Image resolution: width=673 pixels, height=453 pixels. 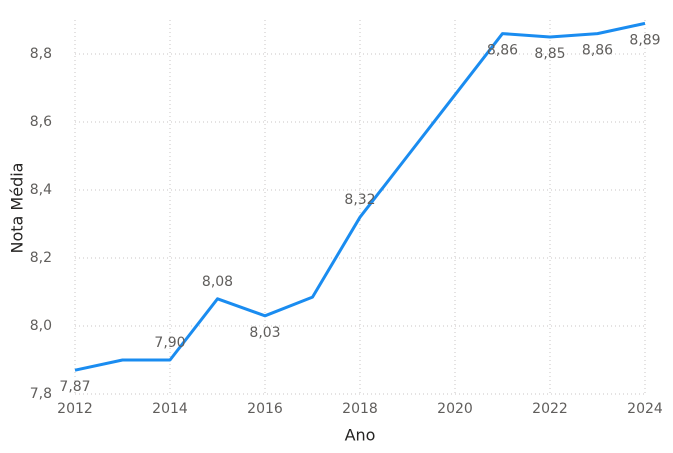 What do you see at coordinates (359, 200) in the screenshot?
I see `data-label: 8,32` at bounding box center [359, 200].